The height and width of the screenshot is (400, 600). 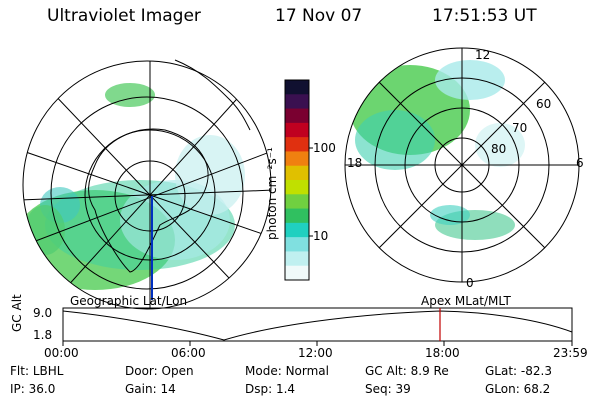 I want to click on info-gc-alt: GC Alt: 8.9 Re, so click(x=407, y=371).